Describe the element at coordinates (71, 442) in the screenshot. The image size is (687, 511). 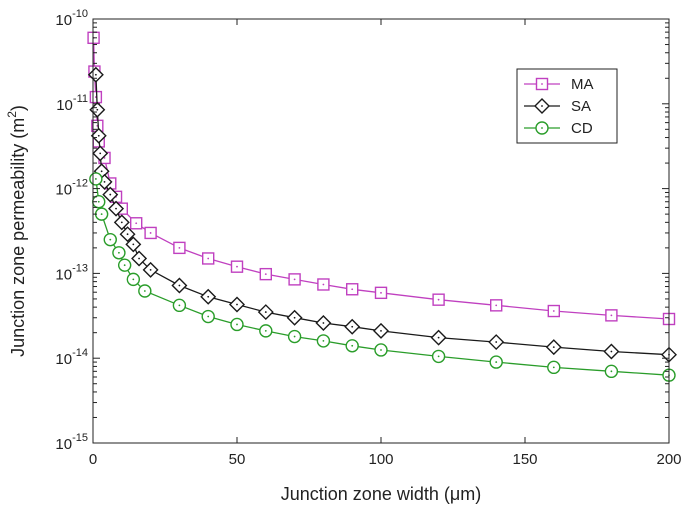
I see `y-tick-label: 10-15` at that location.